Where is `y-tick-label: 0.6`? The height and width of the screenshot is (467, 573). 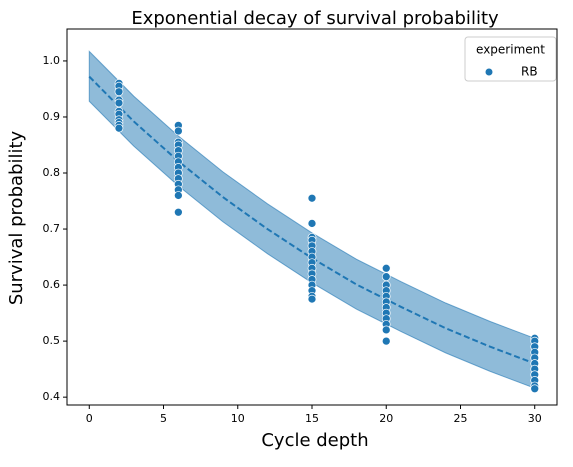
y-tick-label: 0.6 is located at coordinates (52, 284).